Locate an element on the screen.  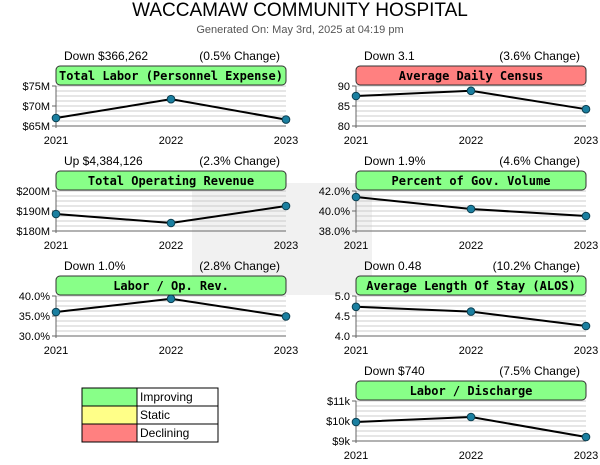
chart-title: Average Daily Census is located at coordinates (471, 76).